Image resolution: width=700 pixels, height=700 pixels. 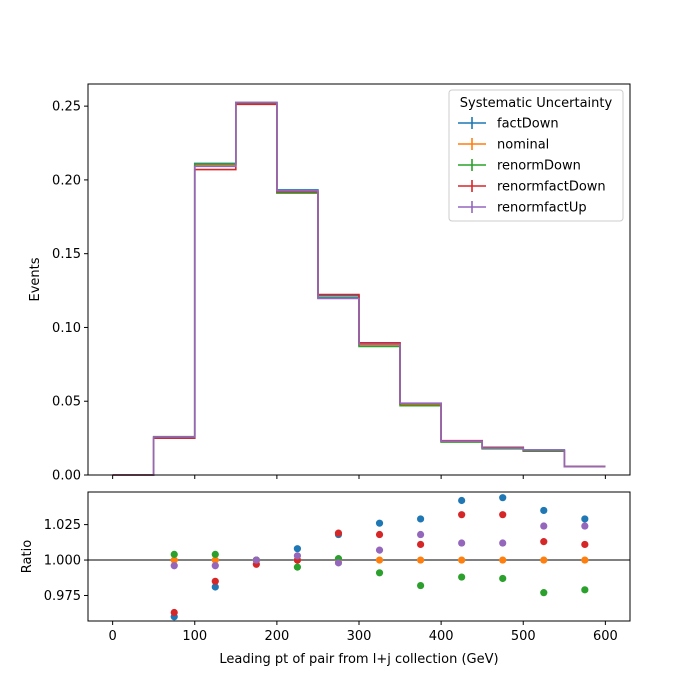 I want to click on ratio-series-renormfactDown, so click(x=379, y=564).